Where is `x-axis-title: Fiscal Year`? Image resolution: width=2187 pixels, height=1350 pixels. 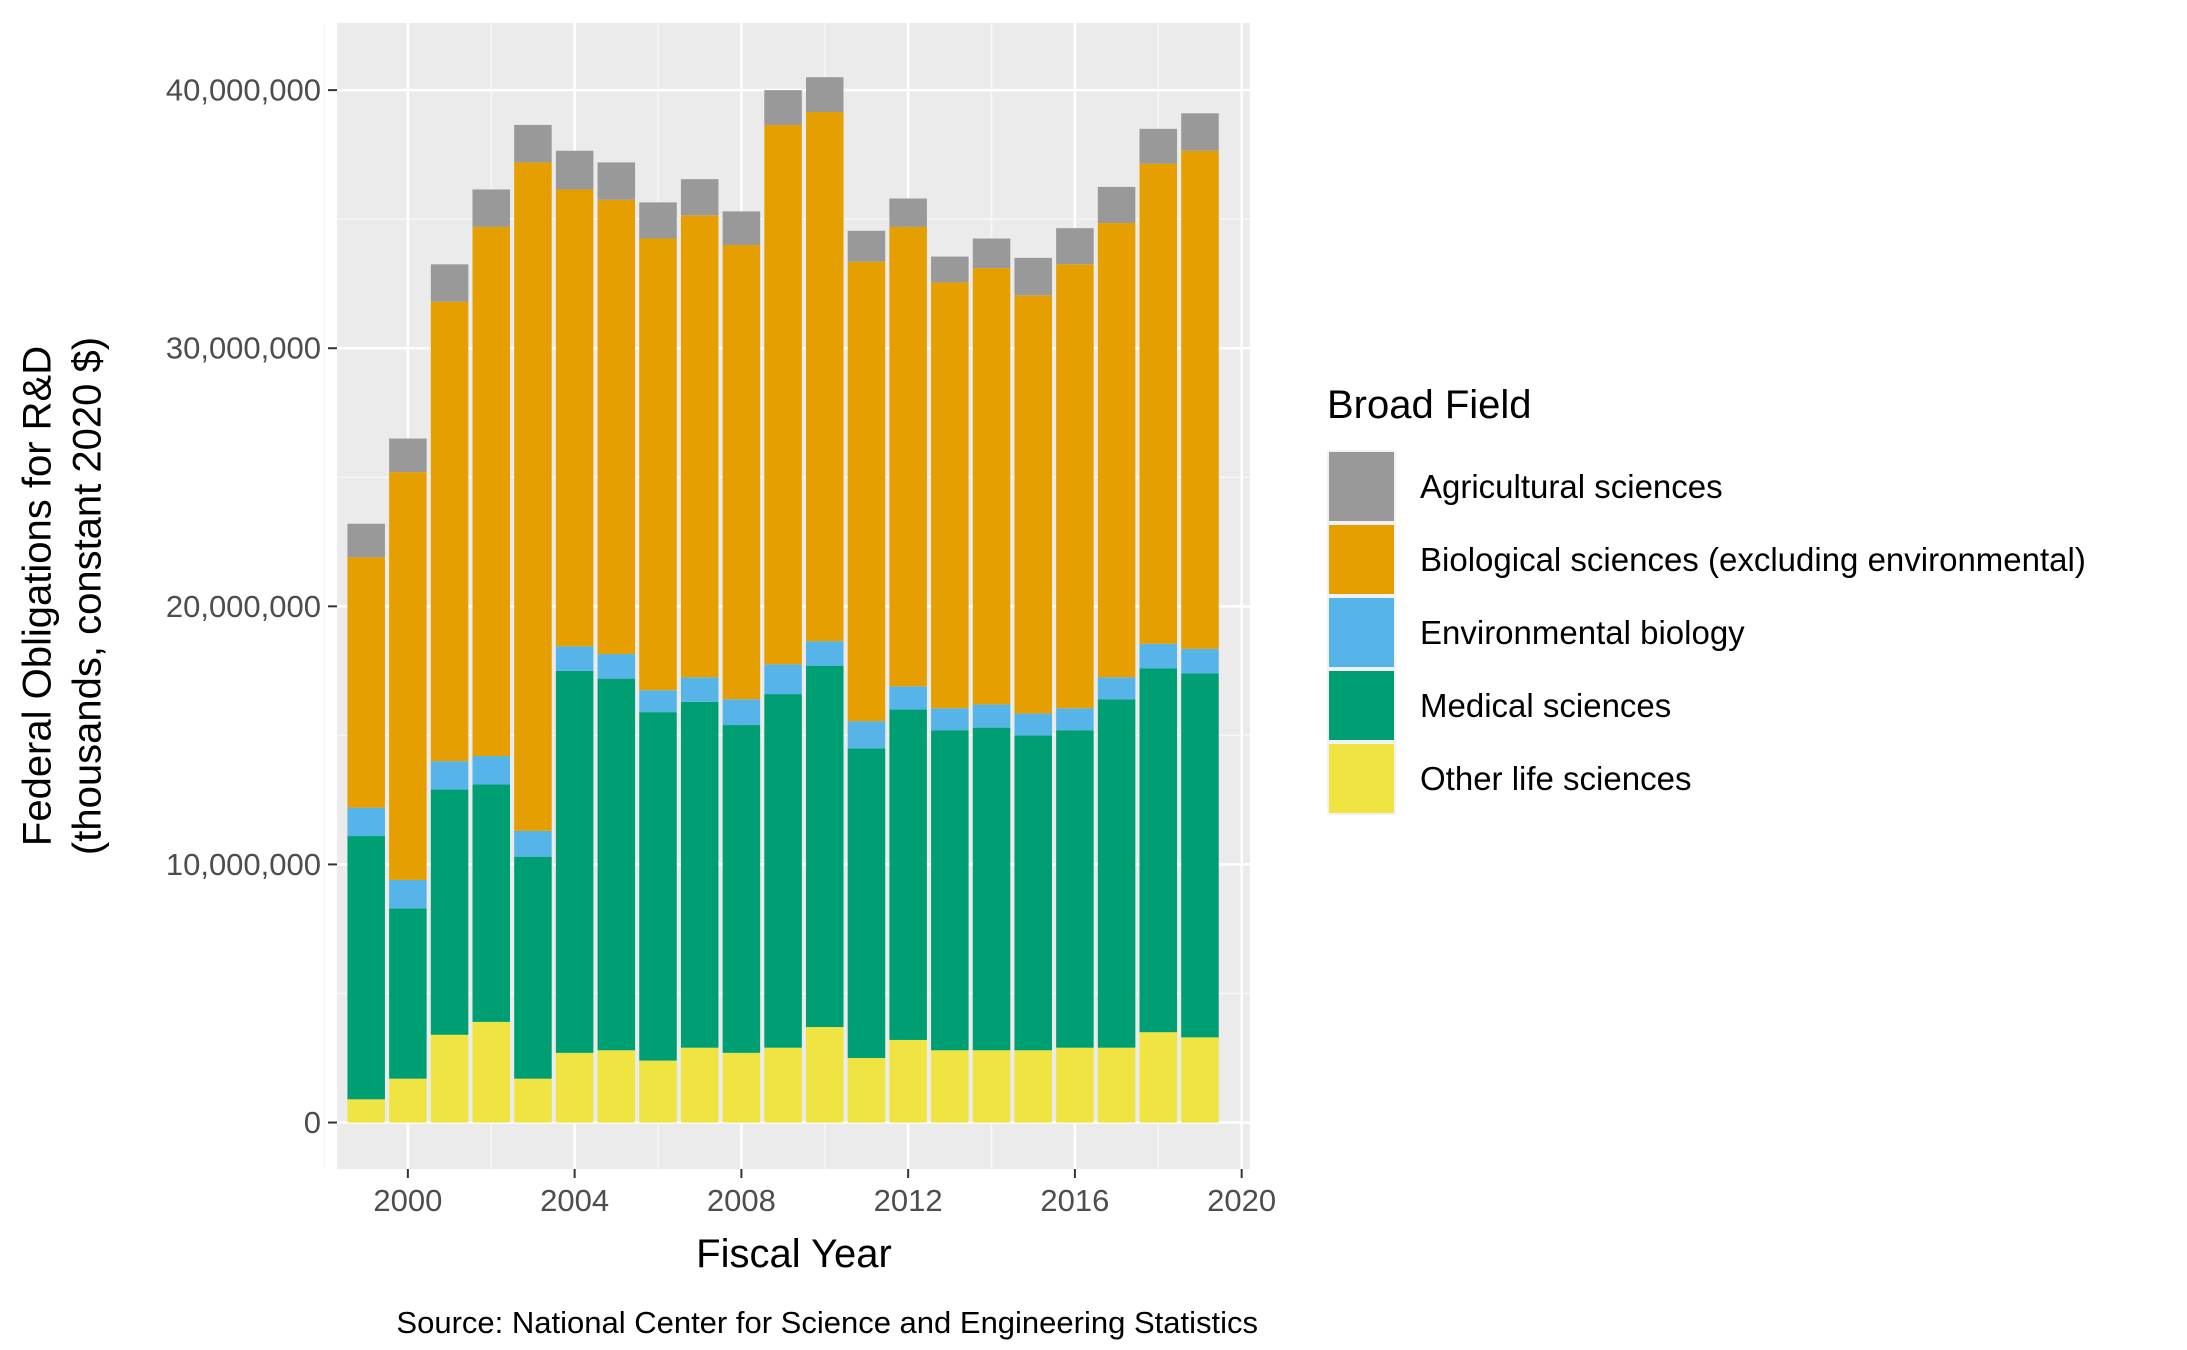
x-axis-title: Fiscal Year is located at coordinates (794, 1254).